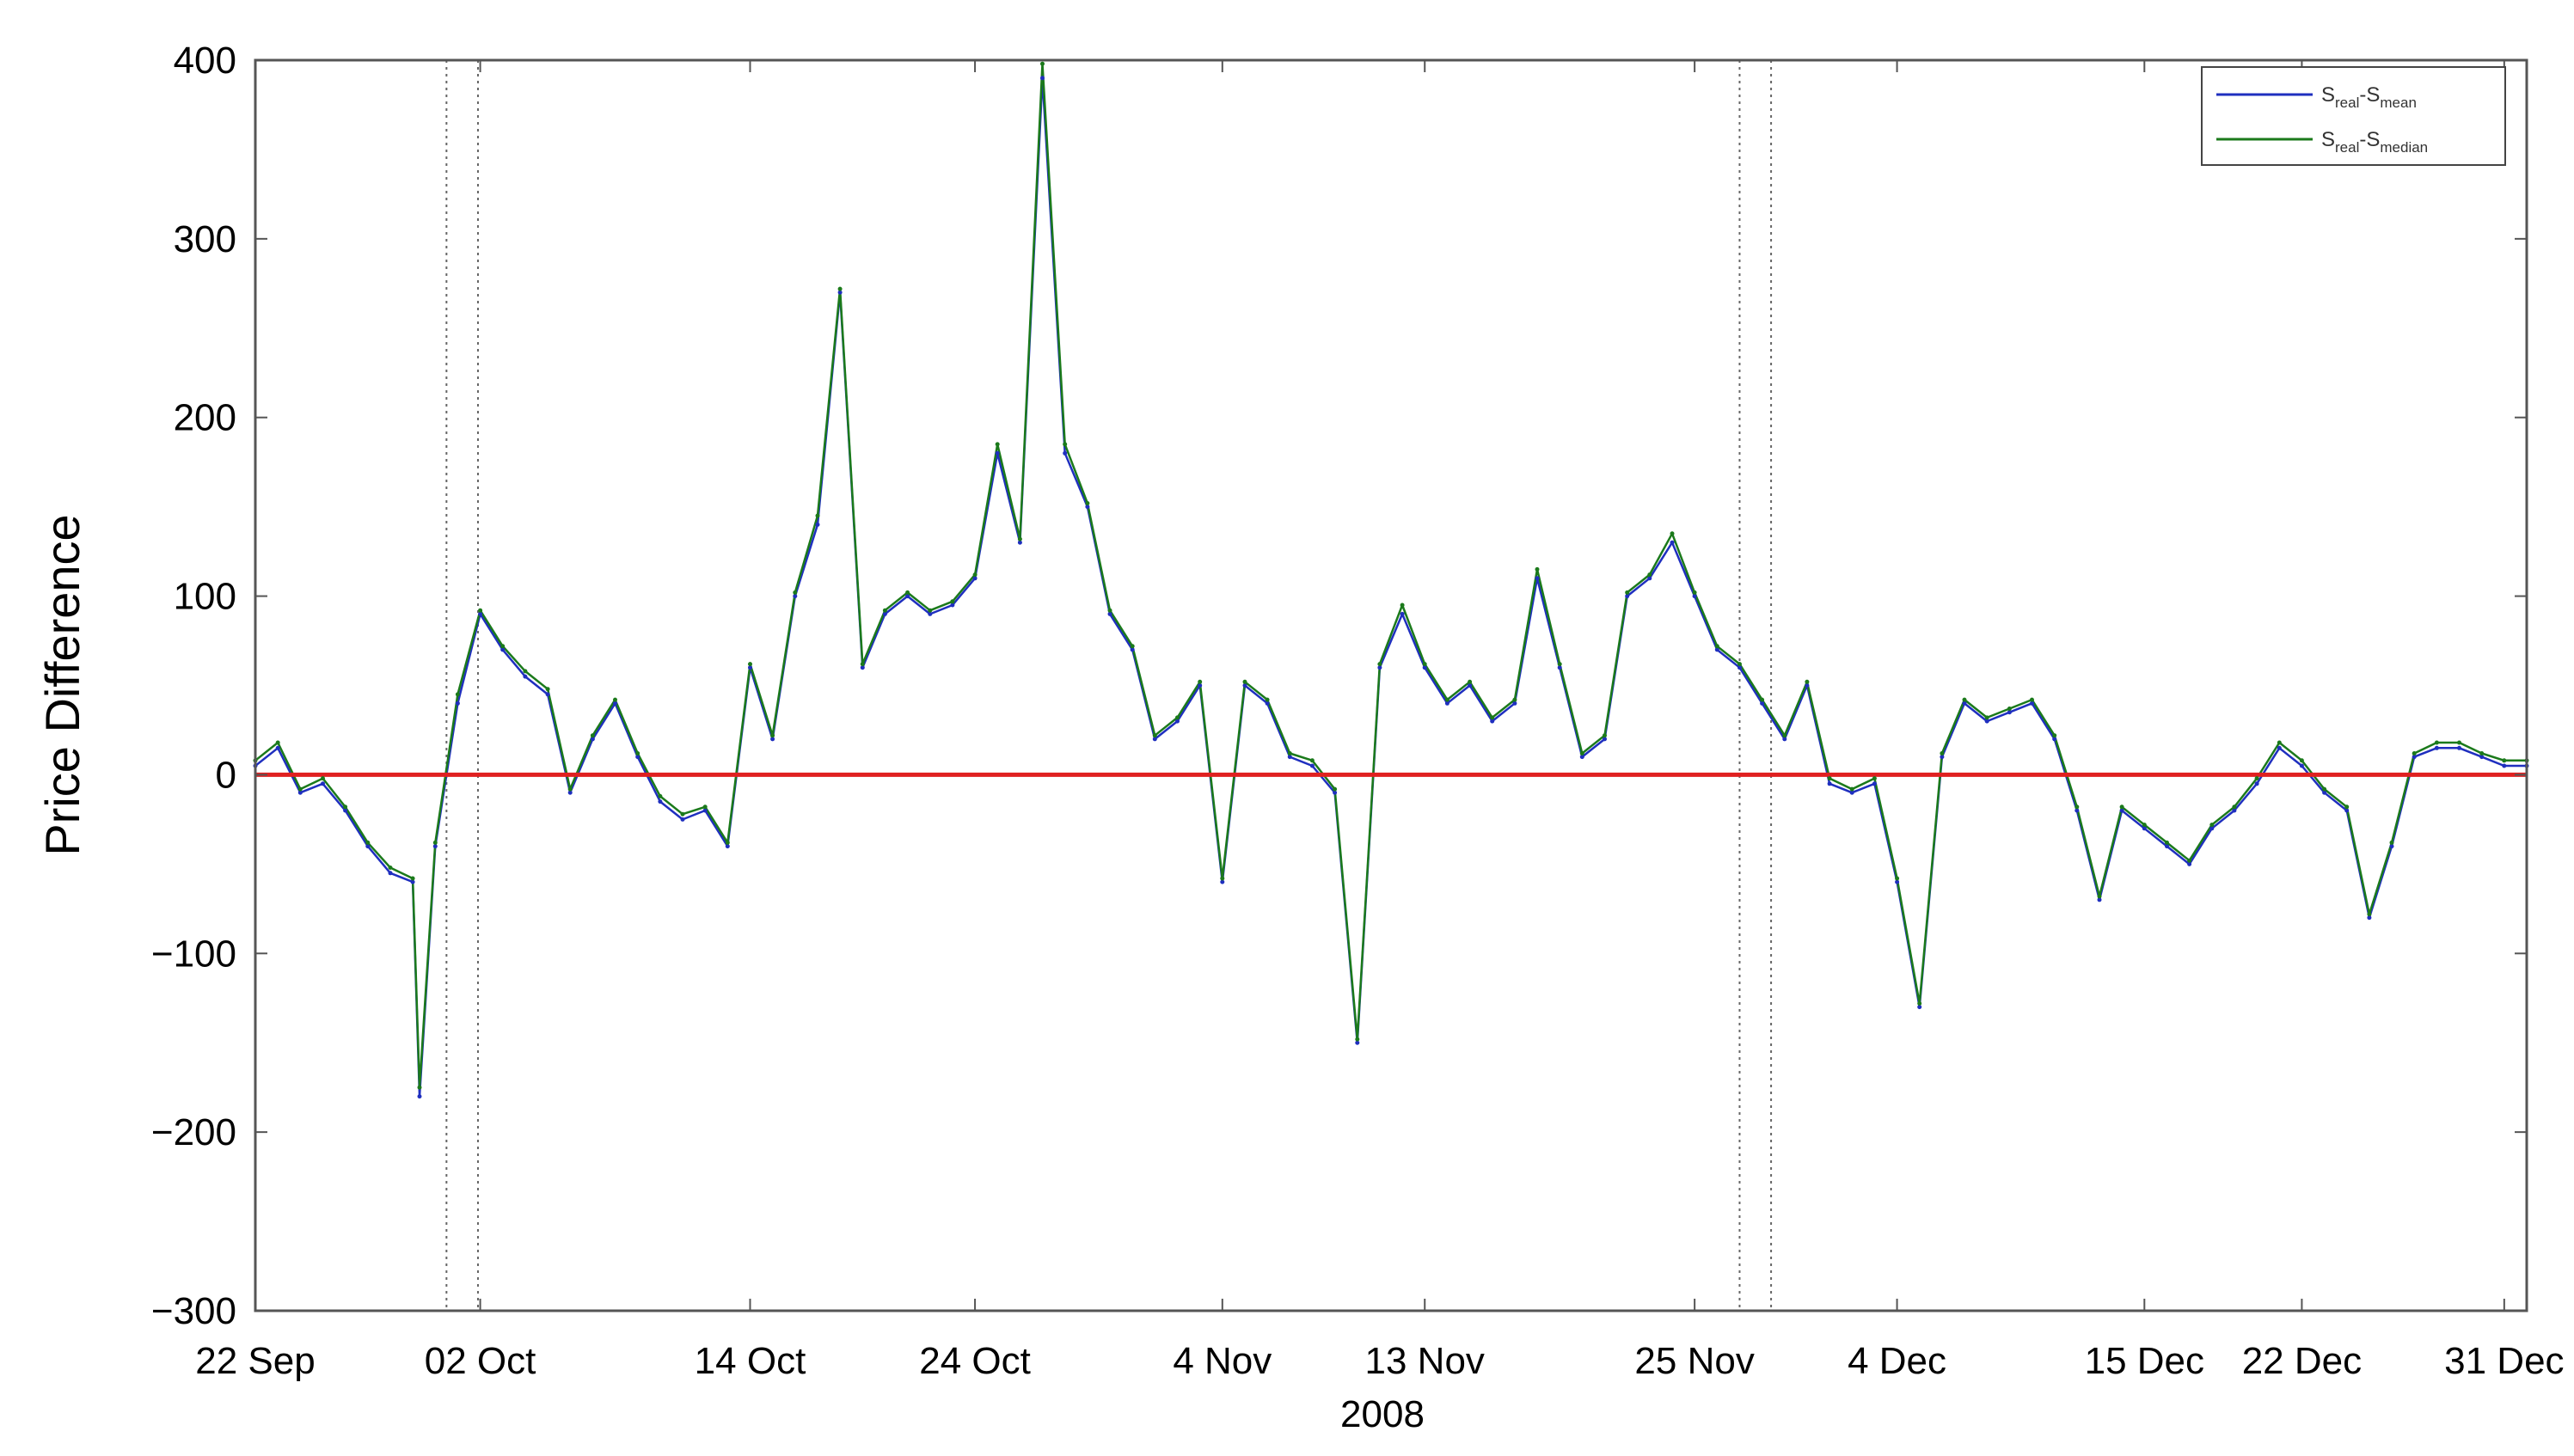 The width and height of the screenshot is (2574, 1456). I want to click on x-tick-label-1: 02 Oct, so click(480, 1361).